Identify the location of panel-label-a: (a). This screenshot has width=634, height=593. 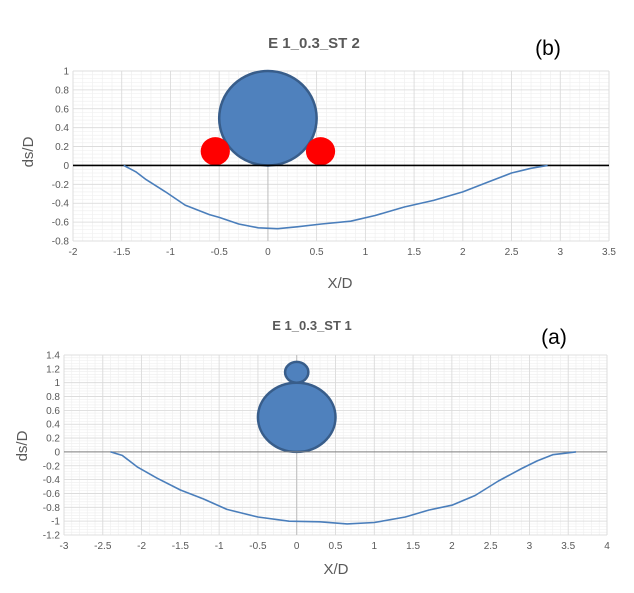
(554, 337).